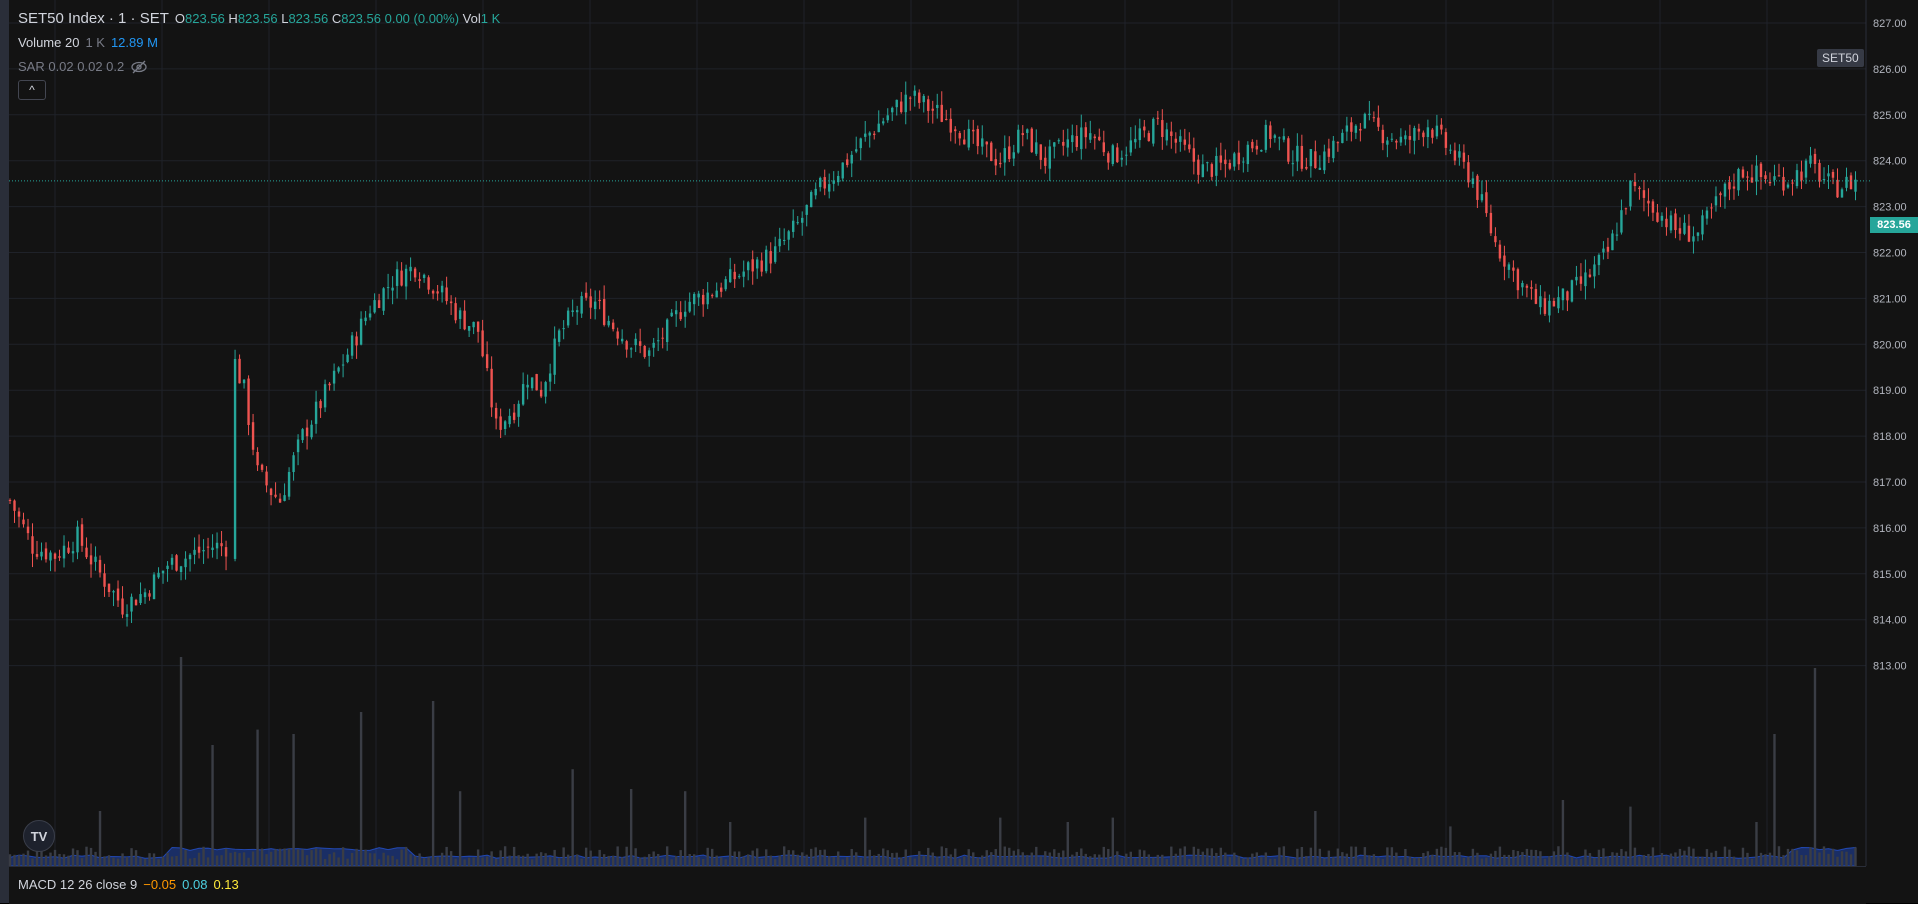 The image size is (1918, 904). I want to click on collapse-legend-button: ^, so click(32, 90).